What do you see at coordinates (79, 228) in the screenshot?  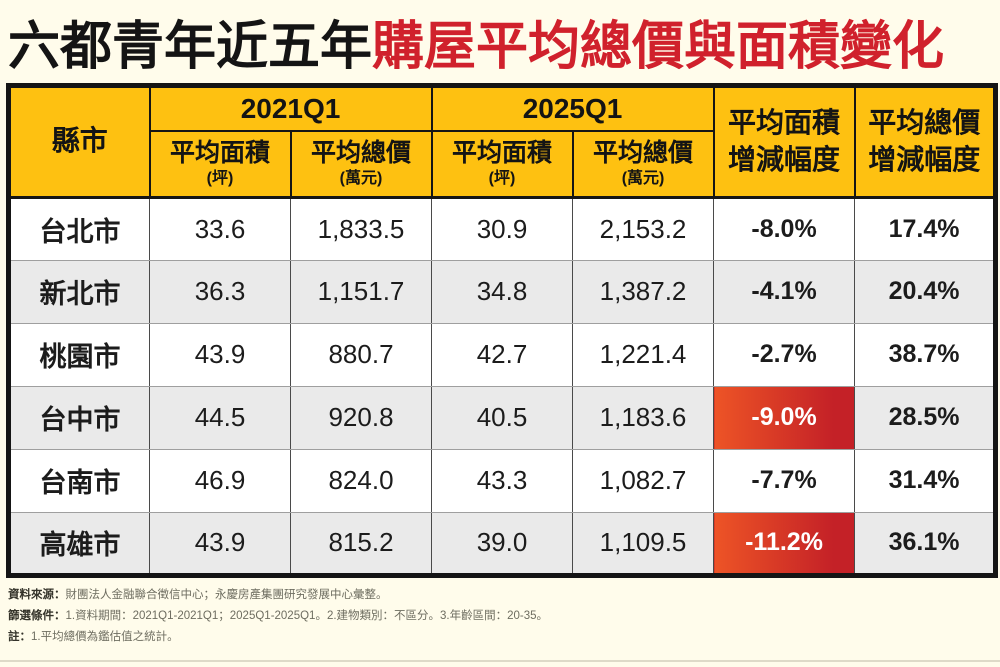 I see `city-cell: 台北市` at bounding box center [79, 228].